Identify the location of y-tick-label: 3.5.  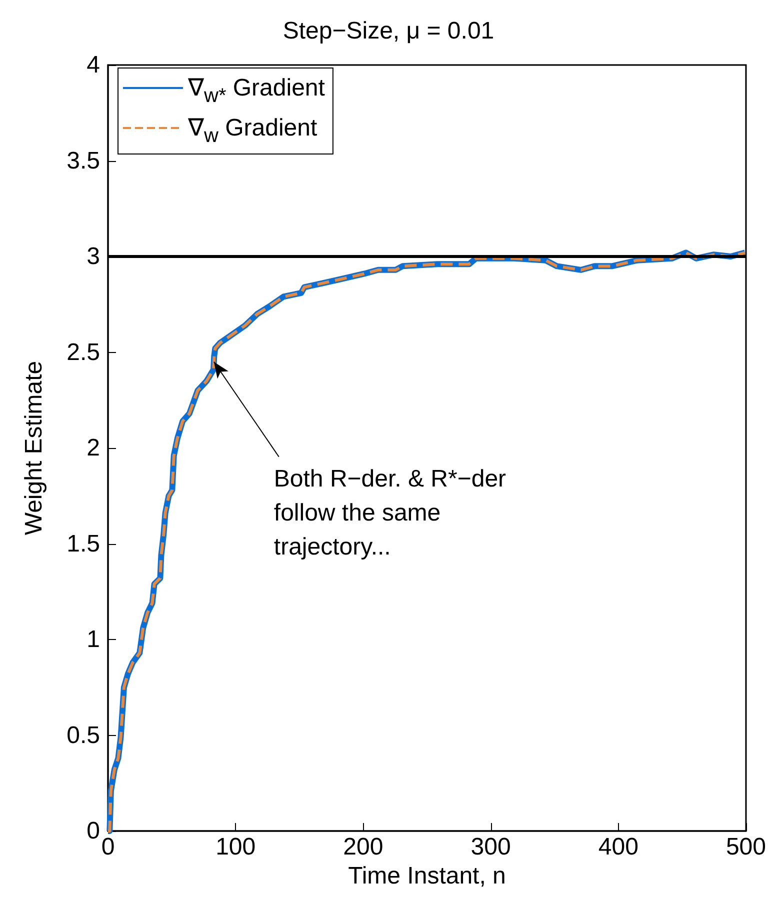
(83, 160).